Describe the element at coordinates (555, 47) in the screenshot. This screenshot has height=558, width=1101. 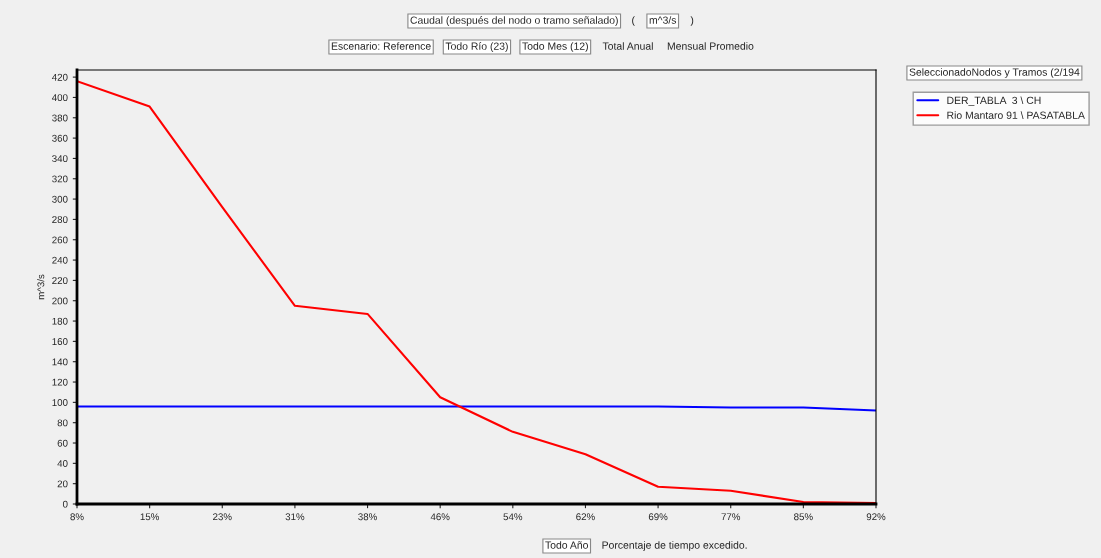
I see `text: Todo Mes (12)` at that location.